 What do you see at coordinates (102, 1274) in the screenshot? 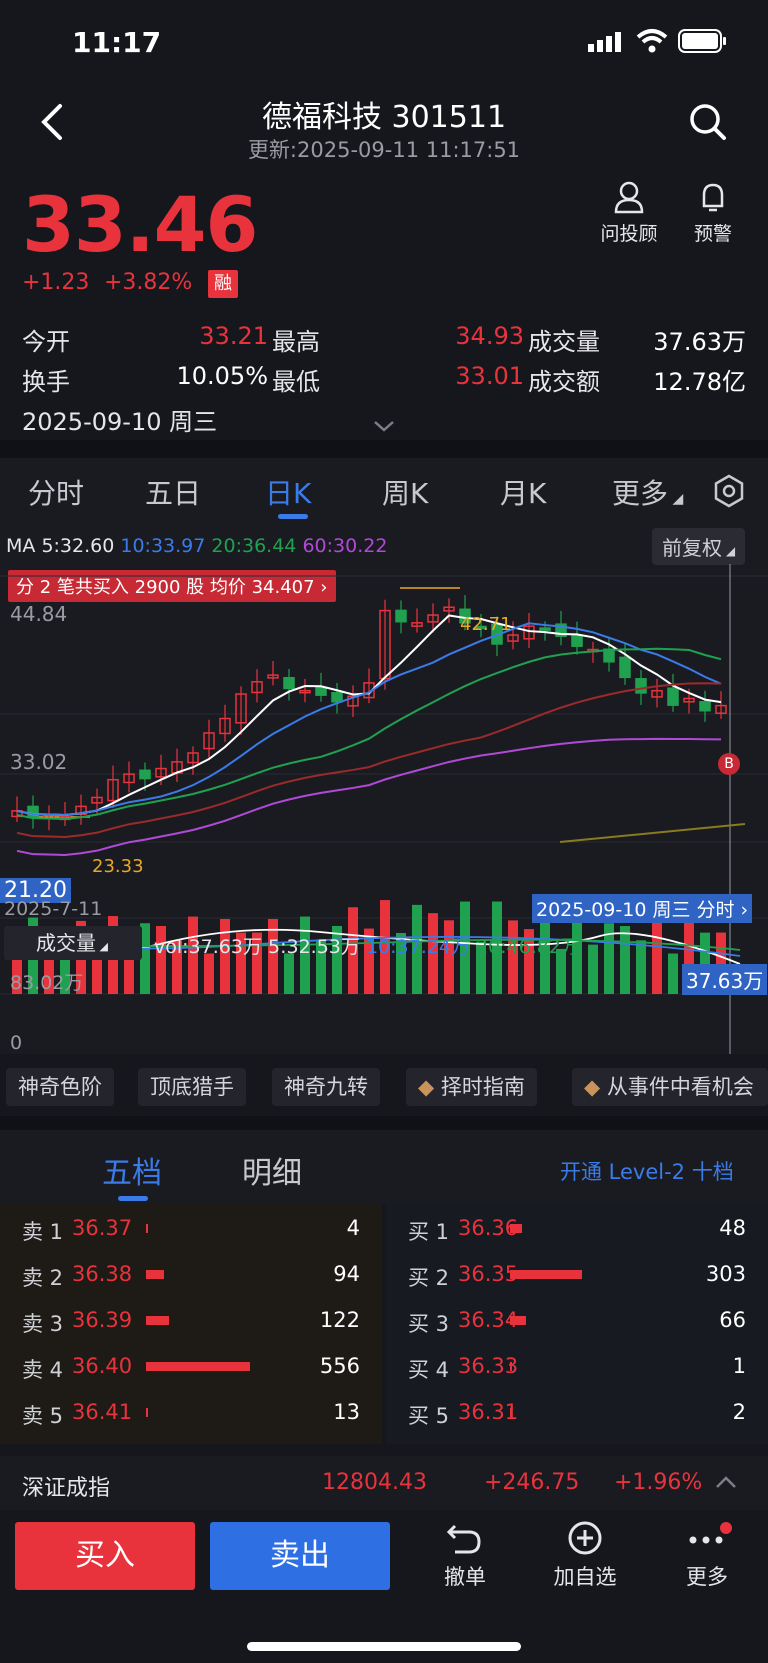
I see `sell-price: 36.38` at bounding box center [102, 1274].